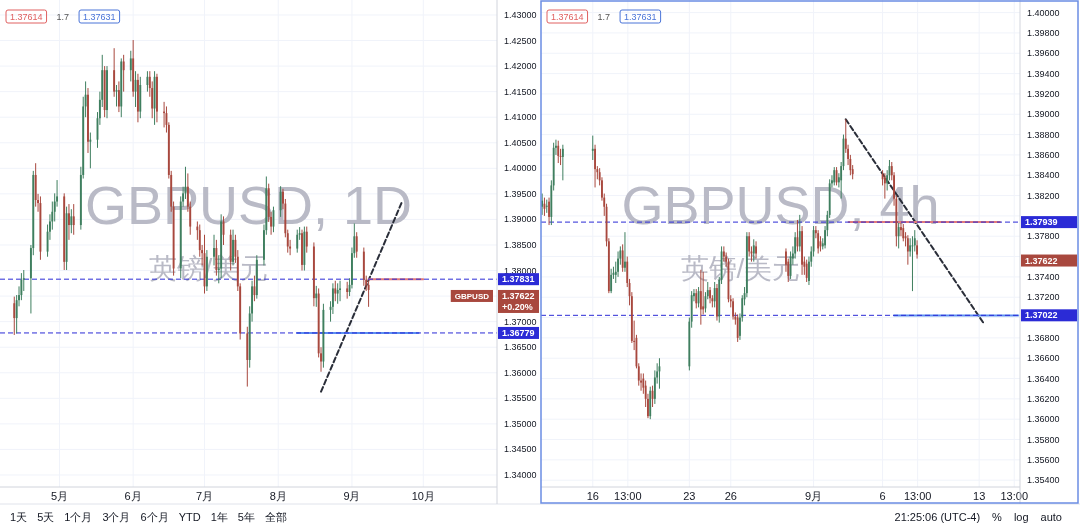 This screenshot has height=531, width=1080. Describe the element at coordinates (979, 496) in the screenshot. I see `x-tick-label: 13` at that location.